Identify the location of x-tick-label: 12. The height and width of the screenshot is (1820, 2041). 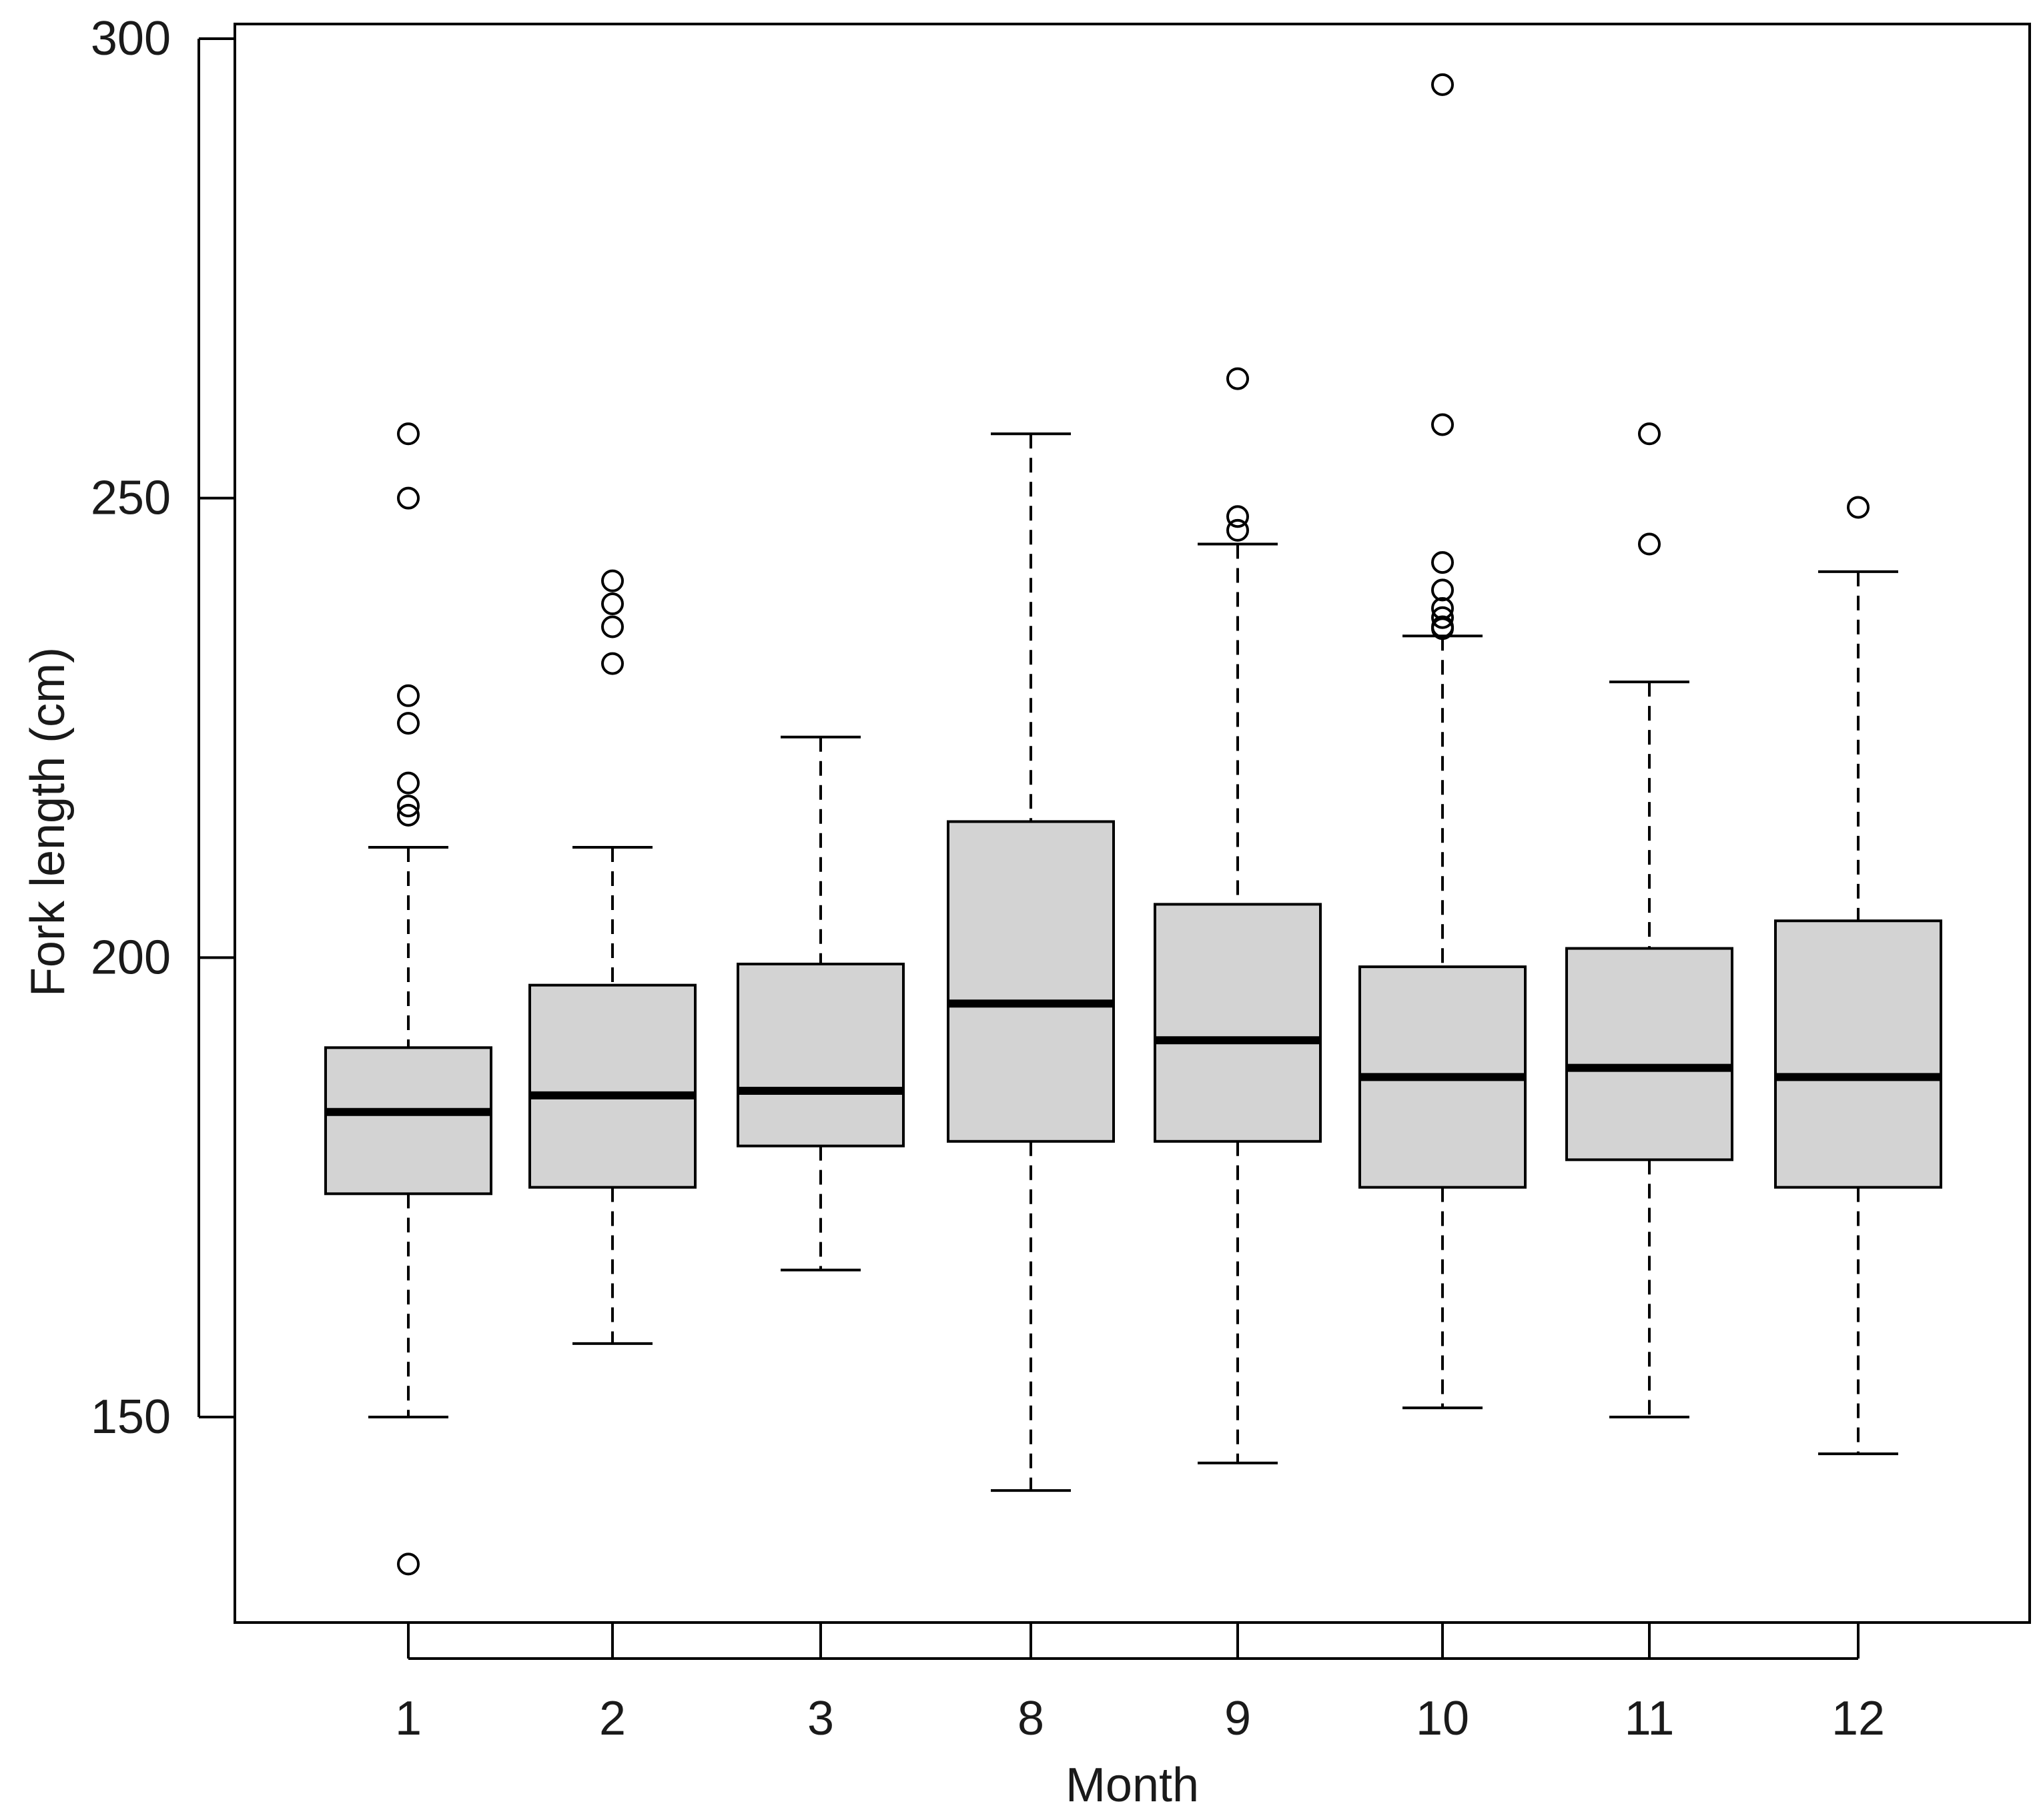
(1858, 1718).